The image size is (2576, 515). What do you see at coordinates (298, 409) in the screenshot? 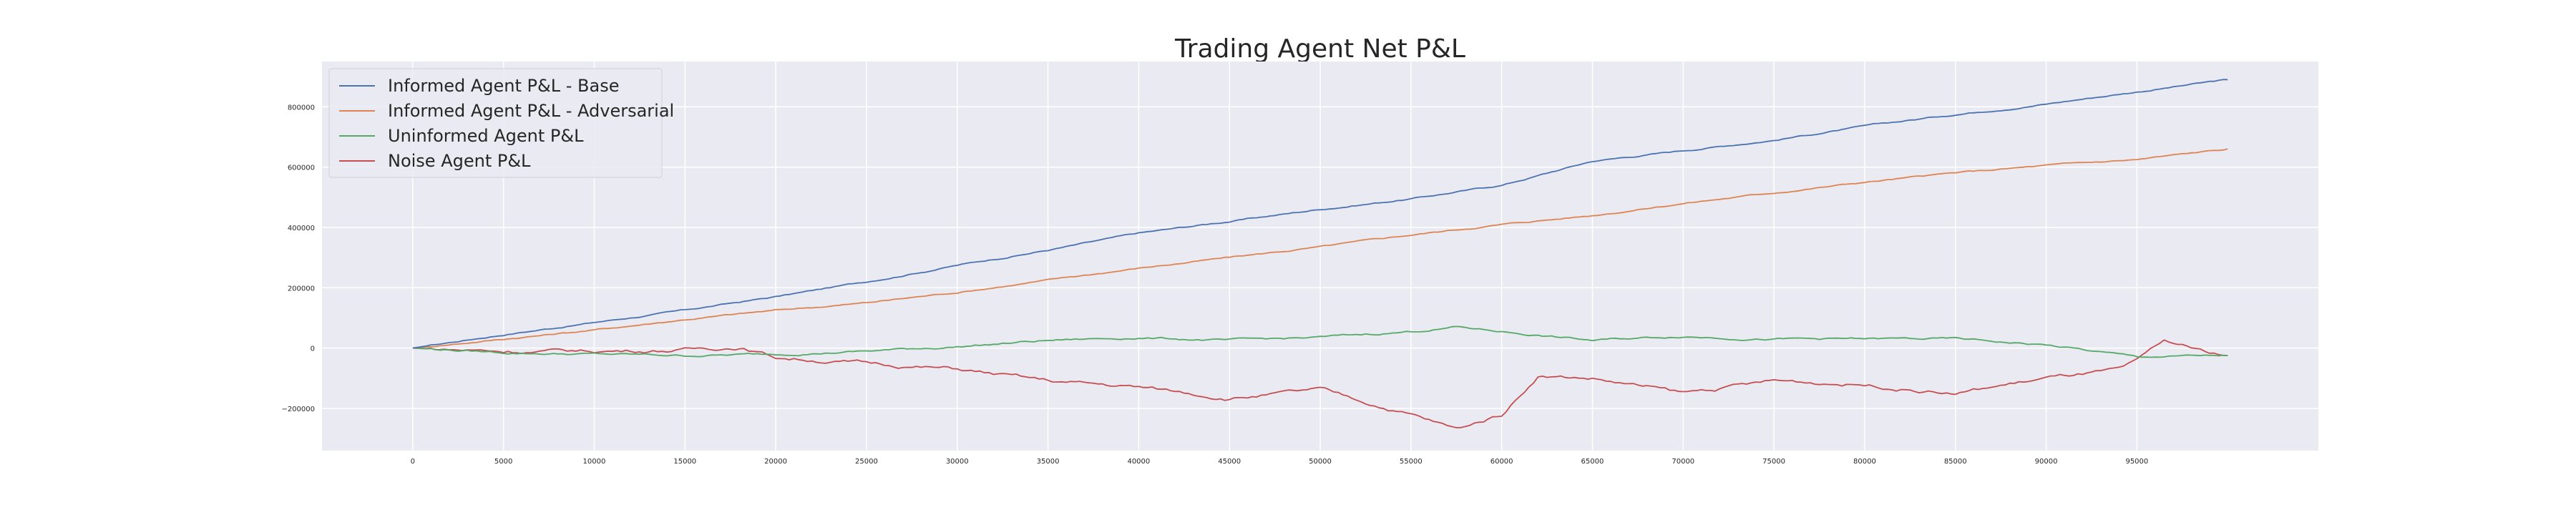
I see `y-tick-label: −200000` at bounding box center [298, 409].